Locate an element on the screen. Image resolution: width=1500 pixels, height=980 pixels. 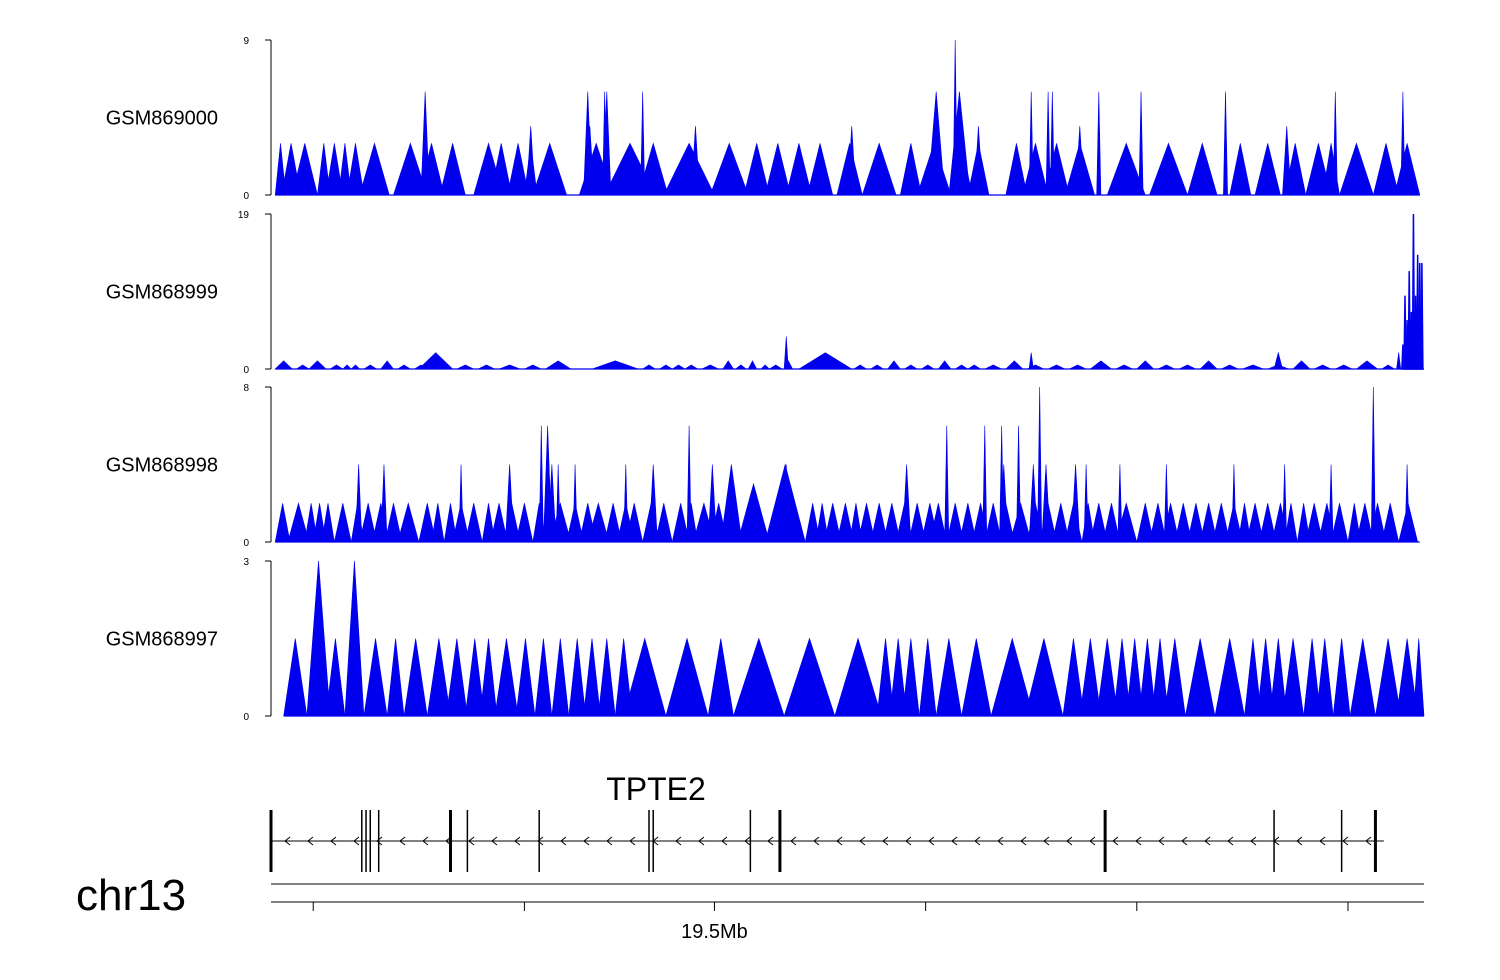
y-tick-label-max: 19 is located at coordinates (244, 215).